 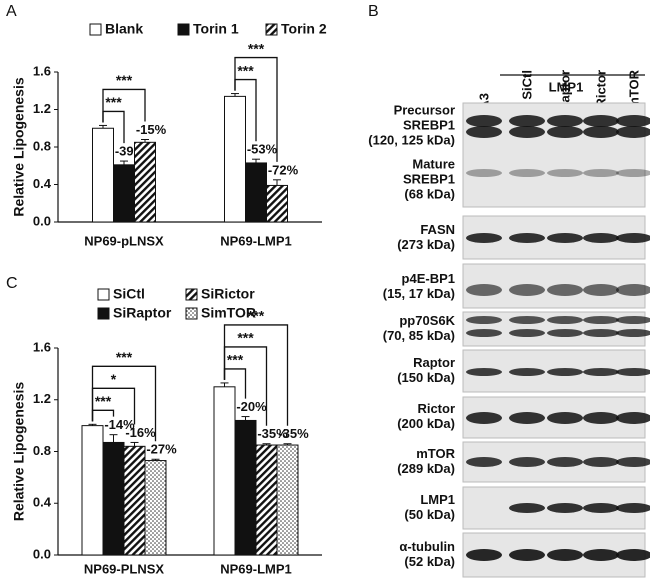 I want to click on row-label: Mature, so click(x=433, y=163).